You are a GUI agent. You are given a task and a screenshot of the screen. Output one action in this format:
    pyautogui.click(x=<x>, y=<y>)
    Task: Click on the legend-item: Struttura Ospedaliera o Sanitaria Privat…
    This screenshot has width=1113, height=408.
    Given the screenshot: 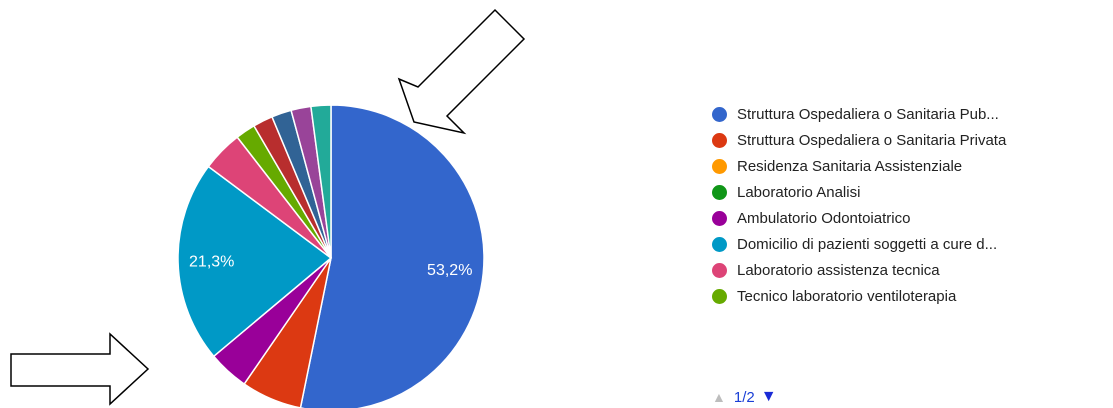 What is the action you would take?
    pyautogui.click(x=859, y=140)
    